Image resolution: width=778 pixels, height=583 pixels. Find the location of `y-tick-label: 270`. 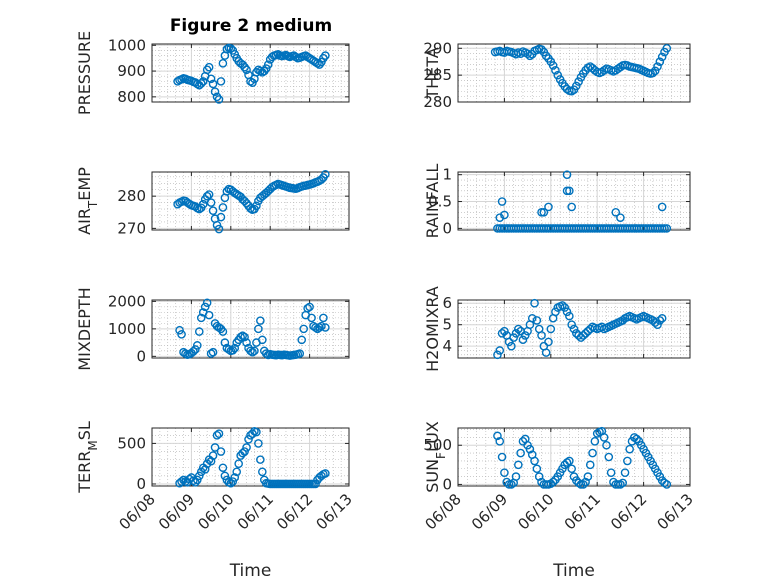

y-tick-label: 270 is located at coordinates (131, 228).